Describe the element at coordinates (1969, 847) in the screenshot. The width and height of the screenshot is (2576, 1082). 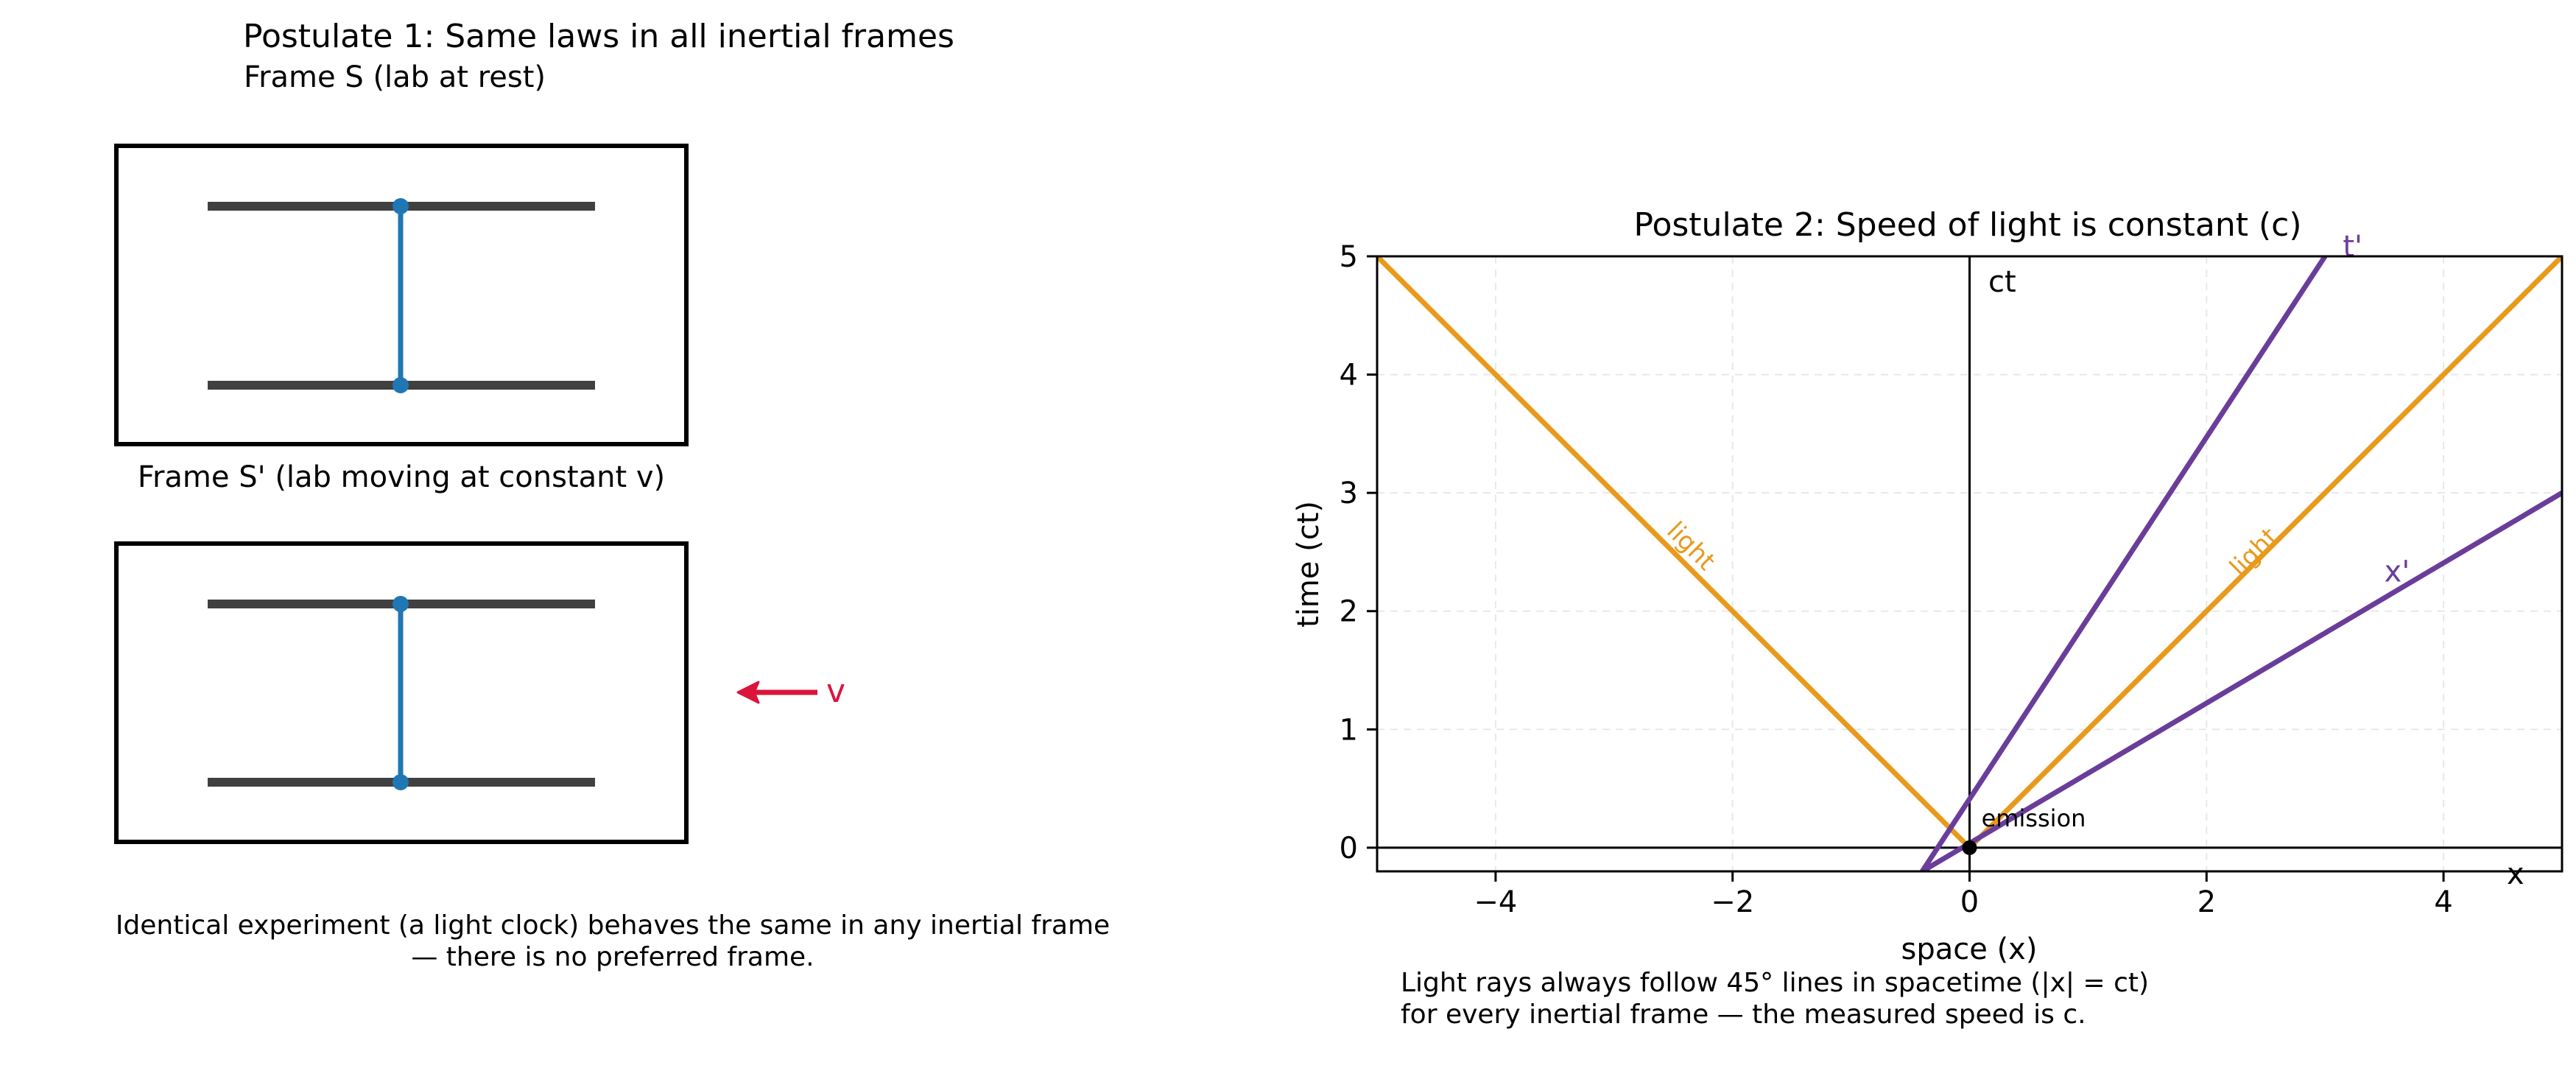
I see `emission-event-dot` at that location.